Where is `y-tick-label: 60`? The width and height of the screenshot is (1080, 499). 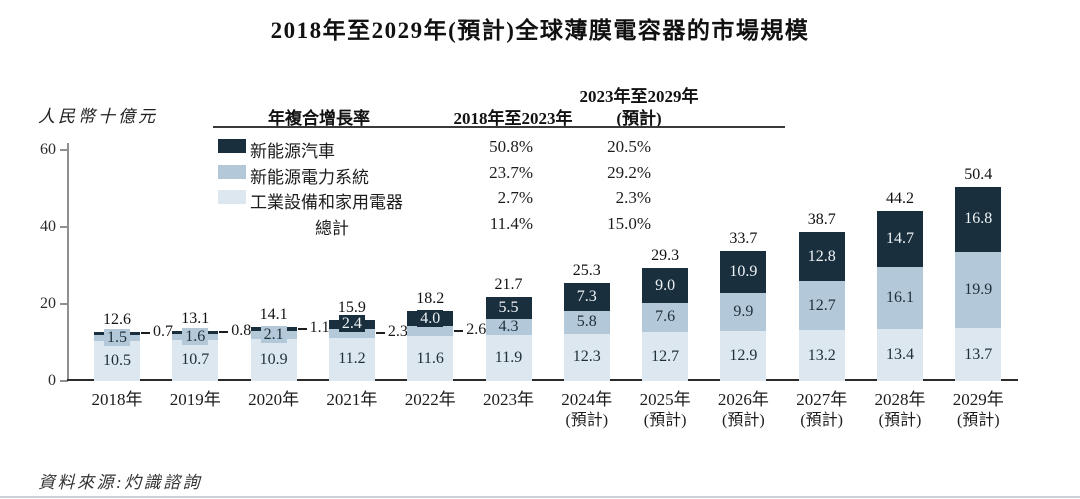 y-tick-label: 60 is located at coordinates (48, 149).